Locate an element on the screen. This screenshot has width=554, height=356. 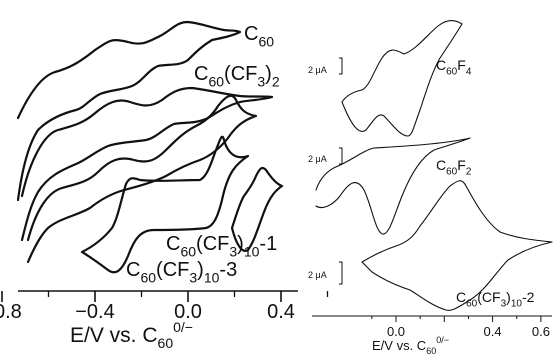
curve-c60f2 is located at coordinates (393, 186).